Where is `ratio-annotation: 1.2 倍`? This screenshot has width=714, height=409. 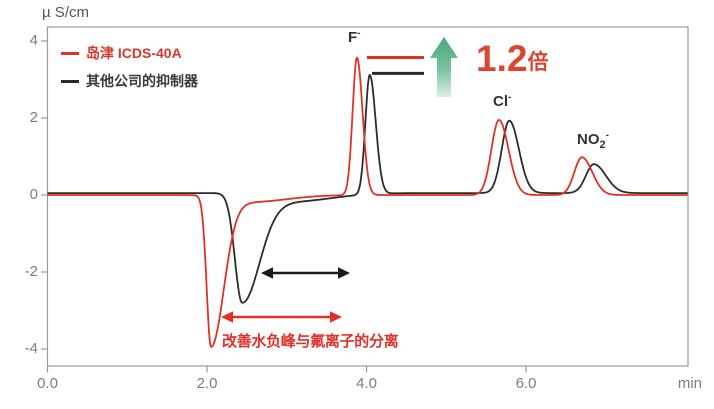
ratio-annotation: 1.2 倍 is located at coordinates (512, 59).